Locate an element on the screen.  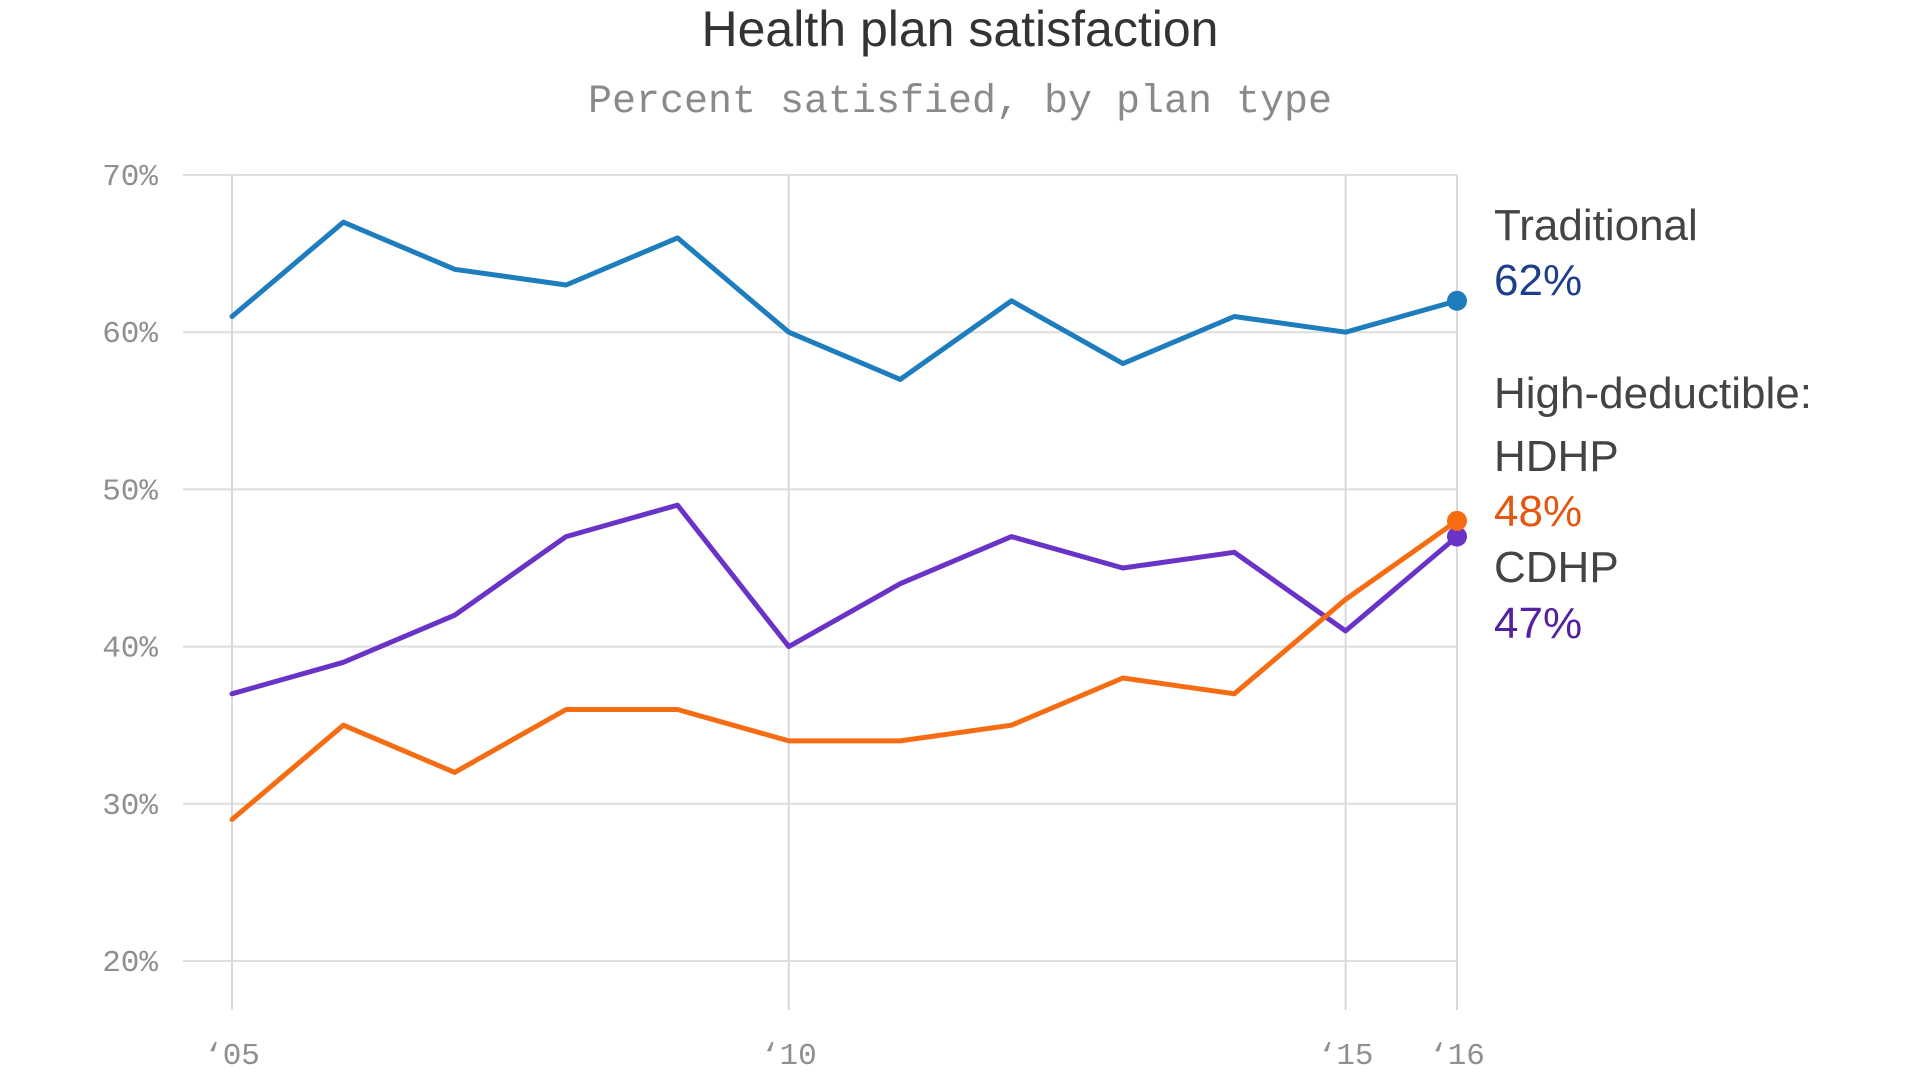
y-tick-label: 50% is located at coordinates (130, 491).